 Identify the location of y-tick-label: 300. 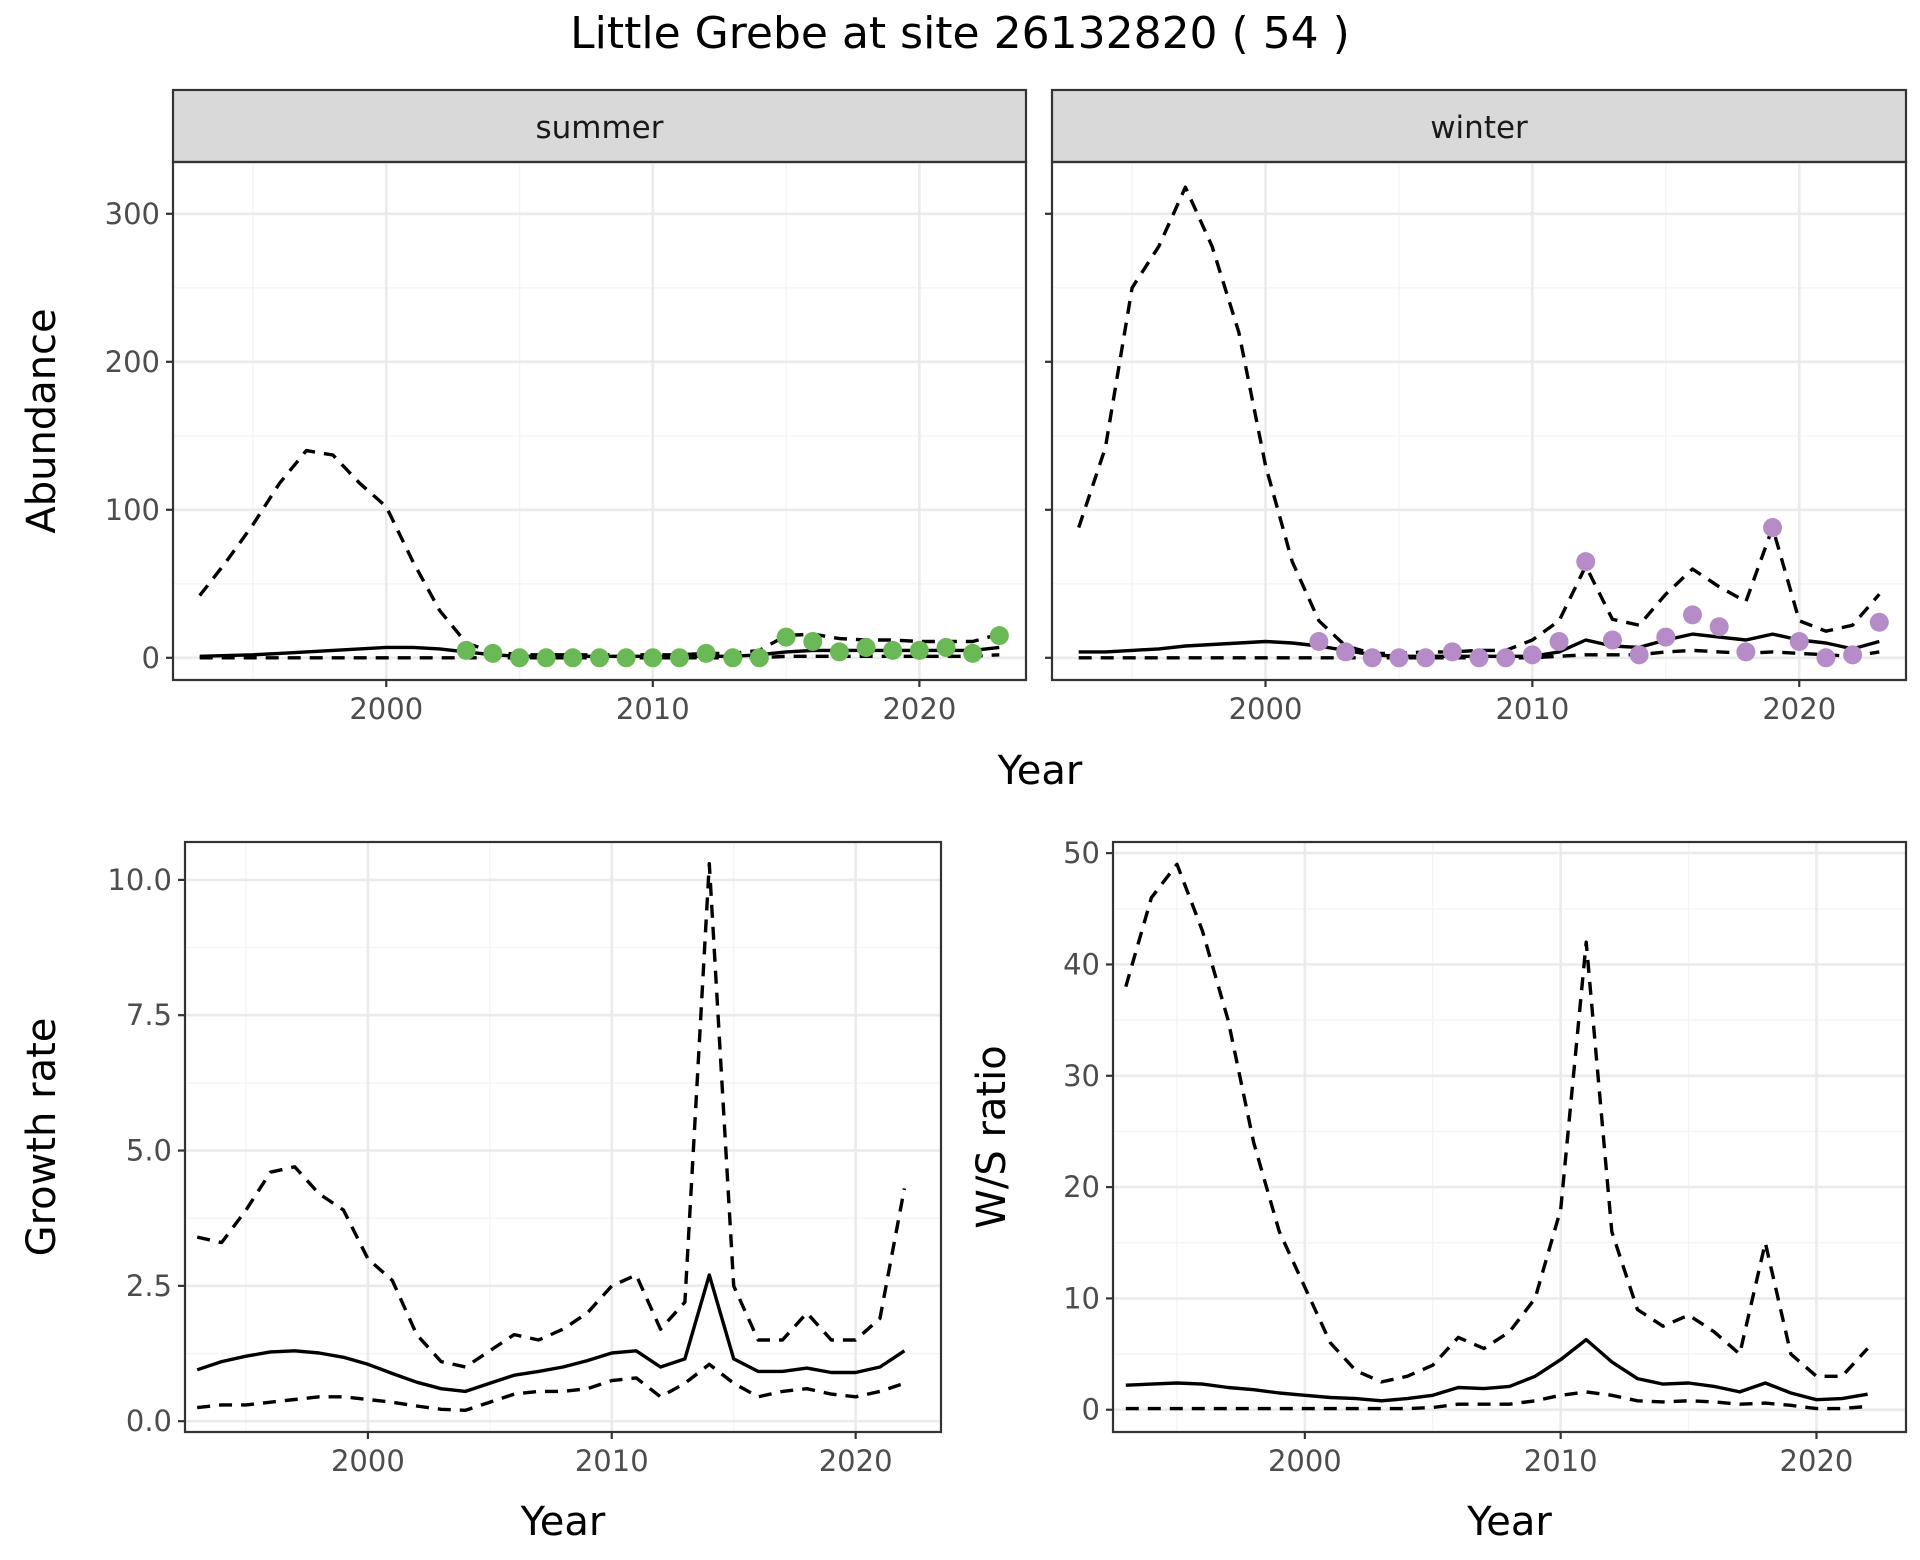
(132, 214).